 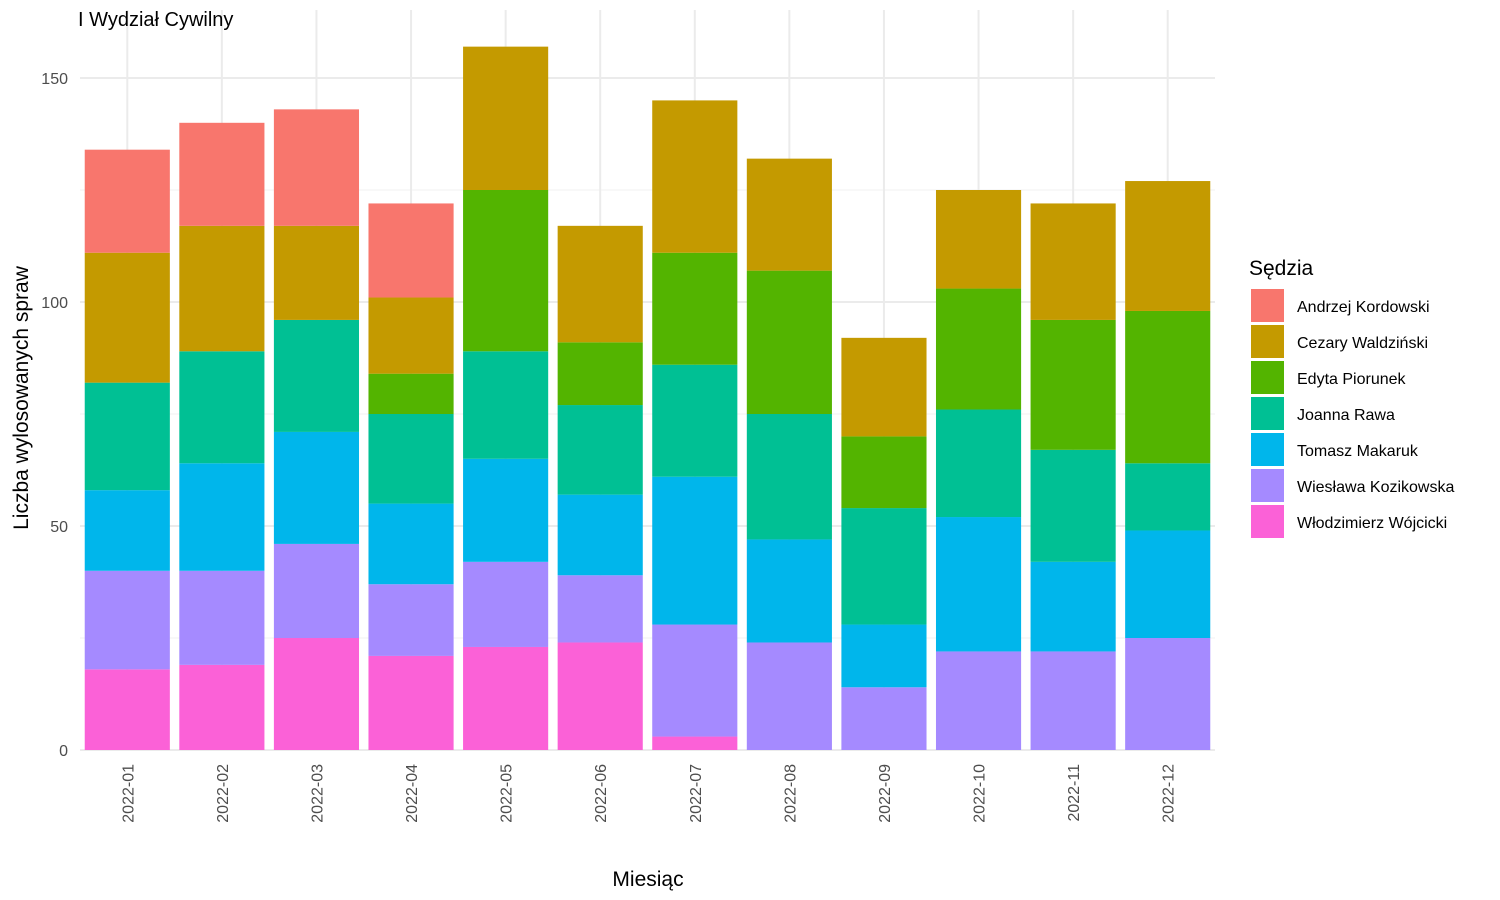 I want to click on y-axis-label: Liczba wylosowanych spraw, so click(x=21, y=397).